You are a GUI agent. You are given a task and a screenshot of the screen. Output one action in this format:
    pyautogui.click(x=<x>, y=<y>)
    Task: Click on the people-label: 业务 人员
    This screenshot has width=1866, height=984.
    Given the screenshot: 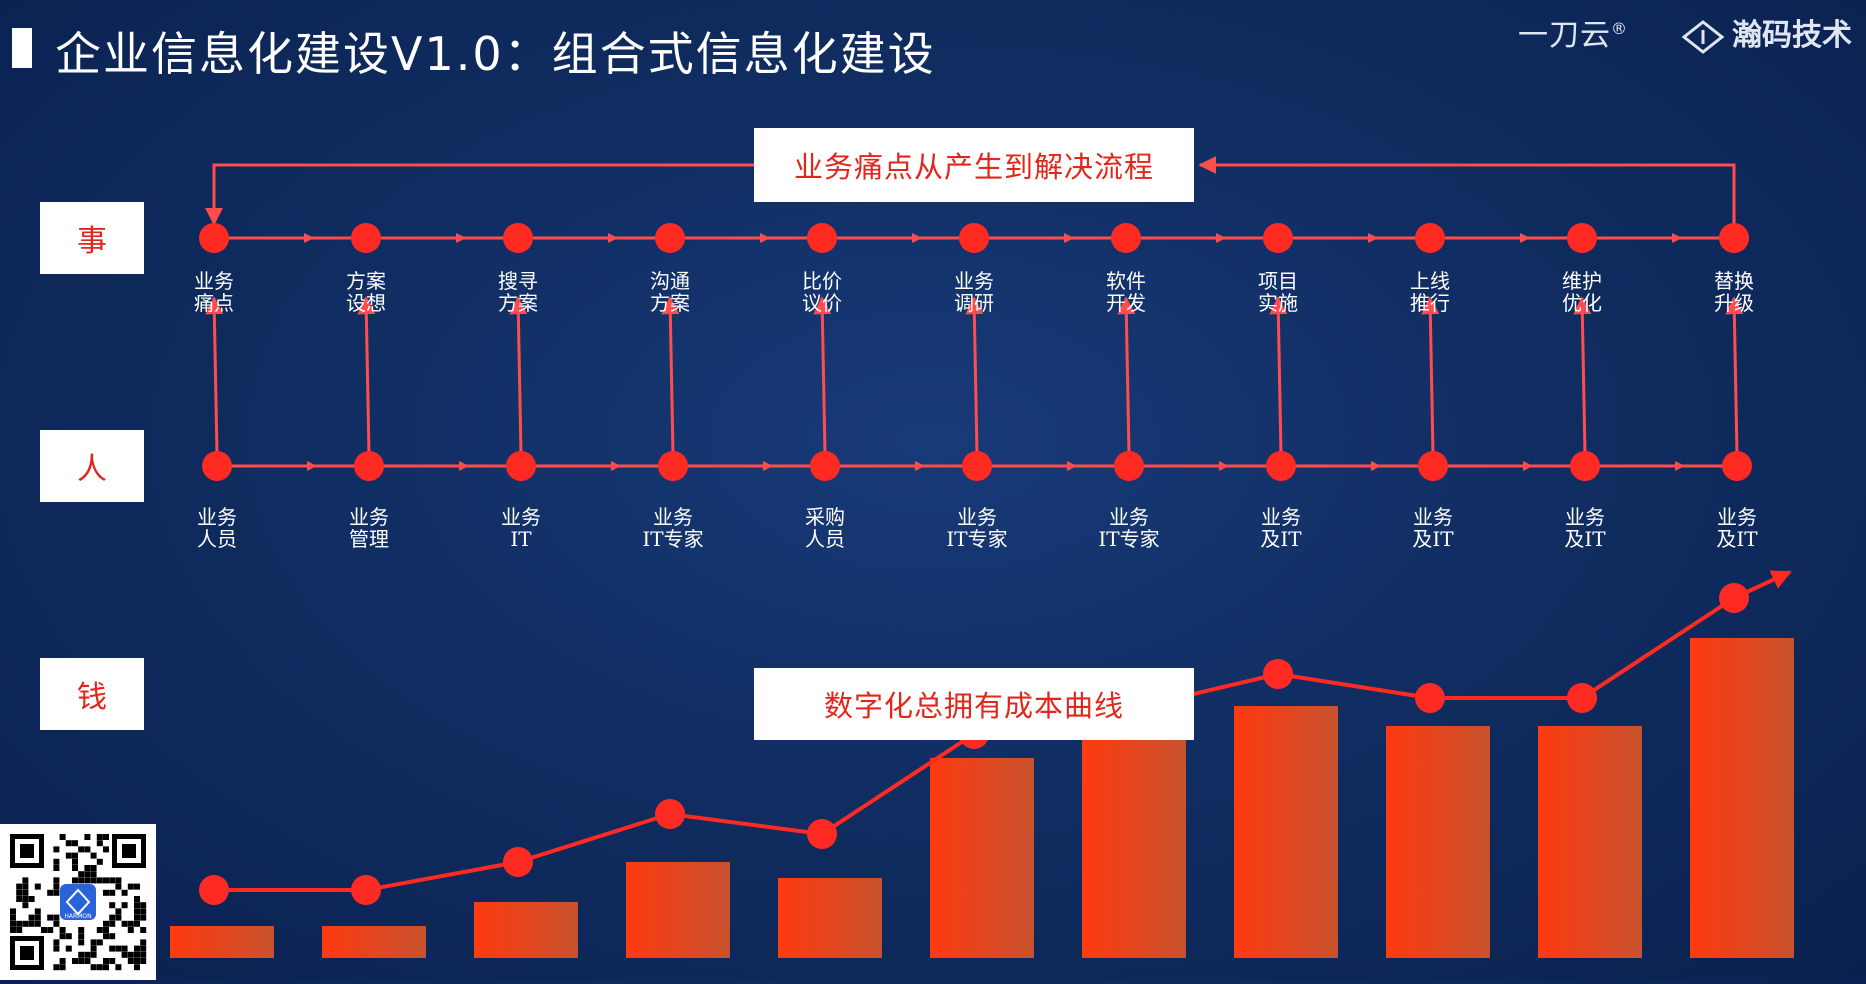 What is the action you would take?
    pyautogui.click(x=217, y=528)
    